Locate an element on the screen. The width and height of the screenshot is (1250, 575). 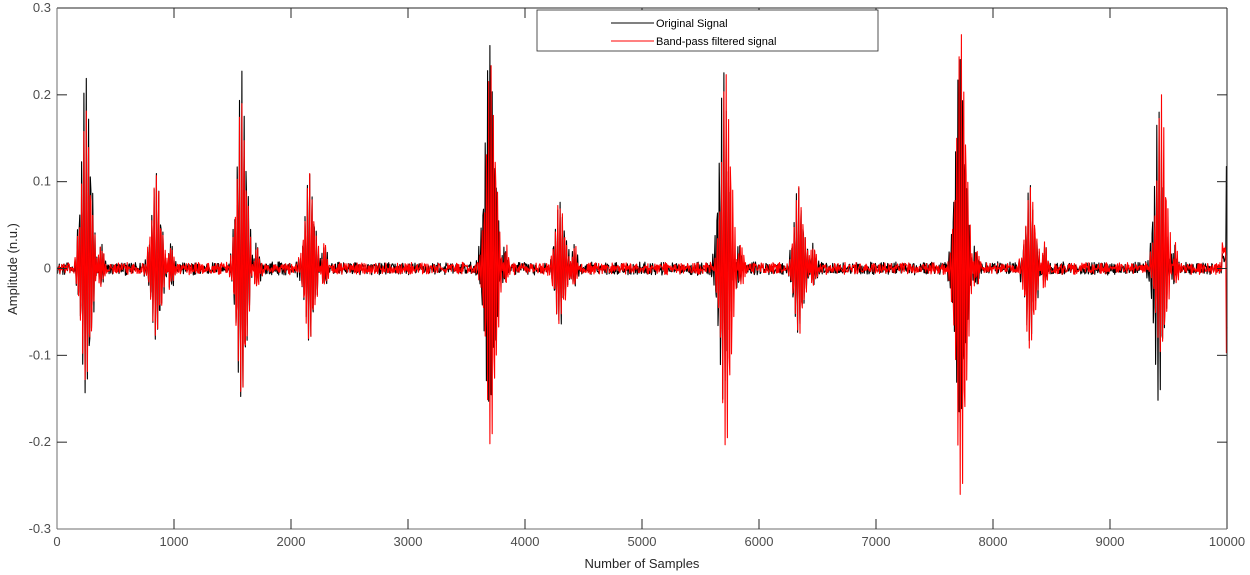
legend-label-filtered: Band-pass filtered signal is located at coordinates (716, 42).